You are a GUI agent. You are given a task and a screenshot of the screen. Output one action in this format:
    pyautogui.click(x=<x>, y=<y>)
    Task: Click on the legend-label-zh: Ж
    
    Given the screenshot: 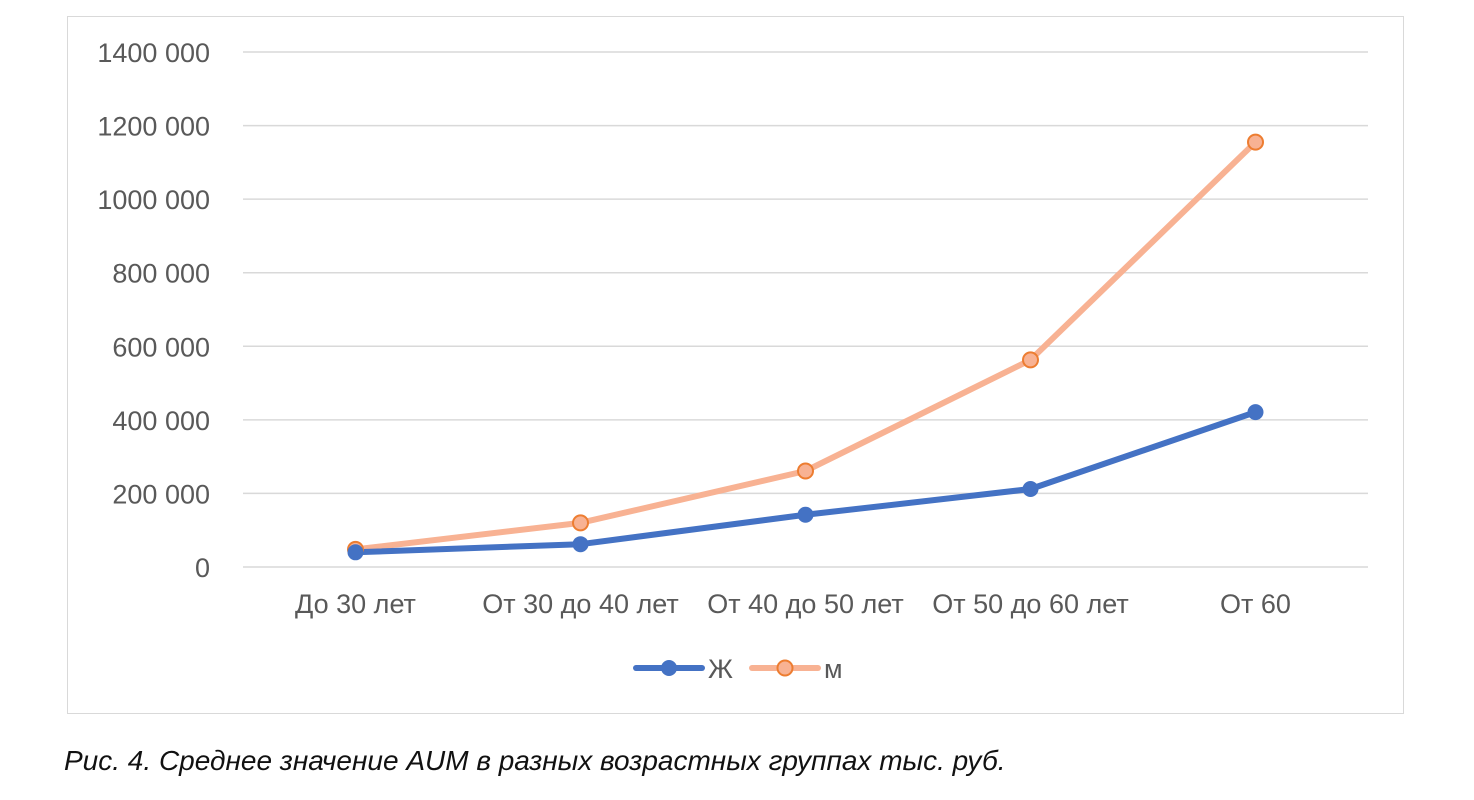 What is the action you would take?
    pyautogui.click(x=720, y=669)
    